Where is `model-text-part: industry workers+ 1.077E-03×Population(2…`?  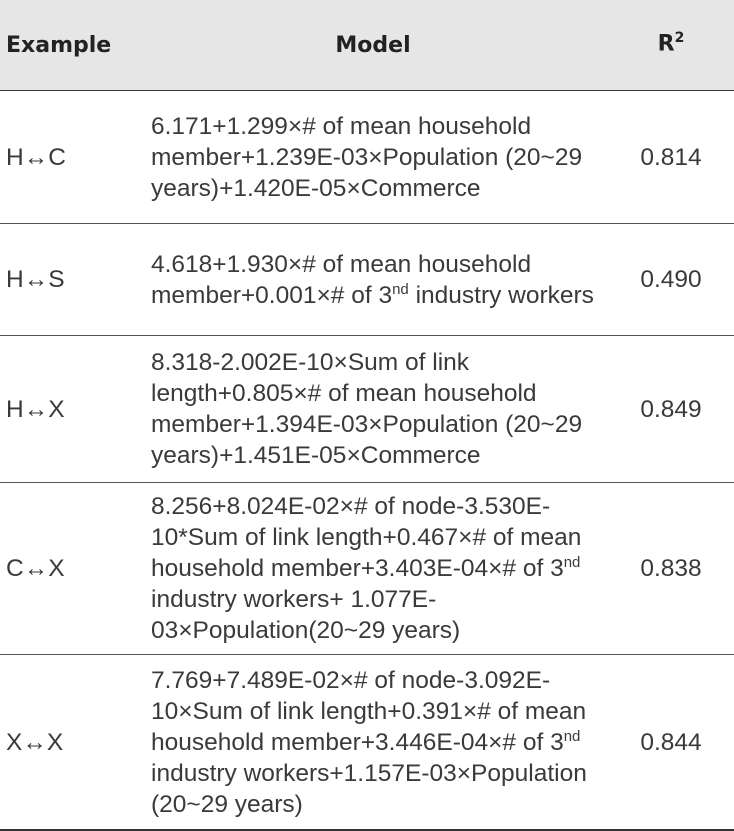 model-text-part: industry workers+ 1.077E-03×Population(2… is located at coordinates (306, 615).